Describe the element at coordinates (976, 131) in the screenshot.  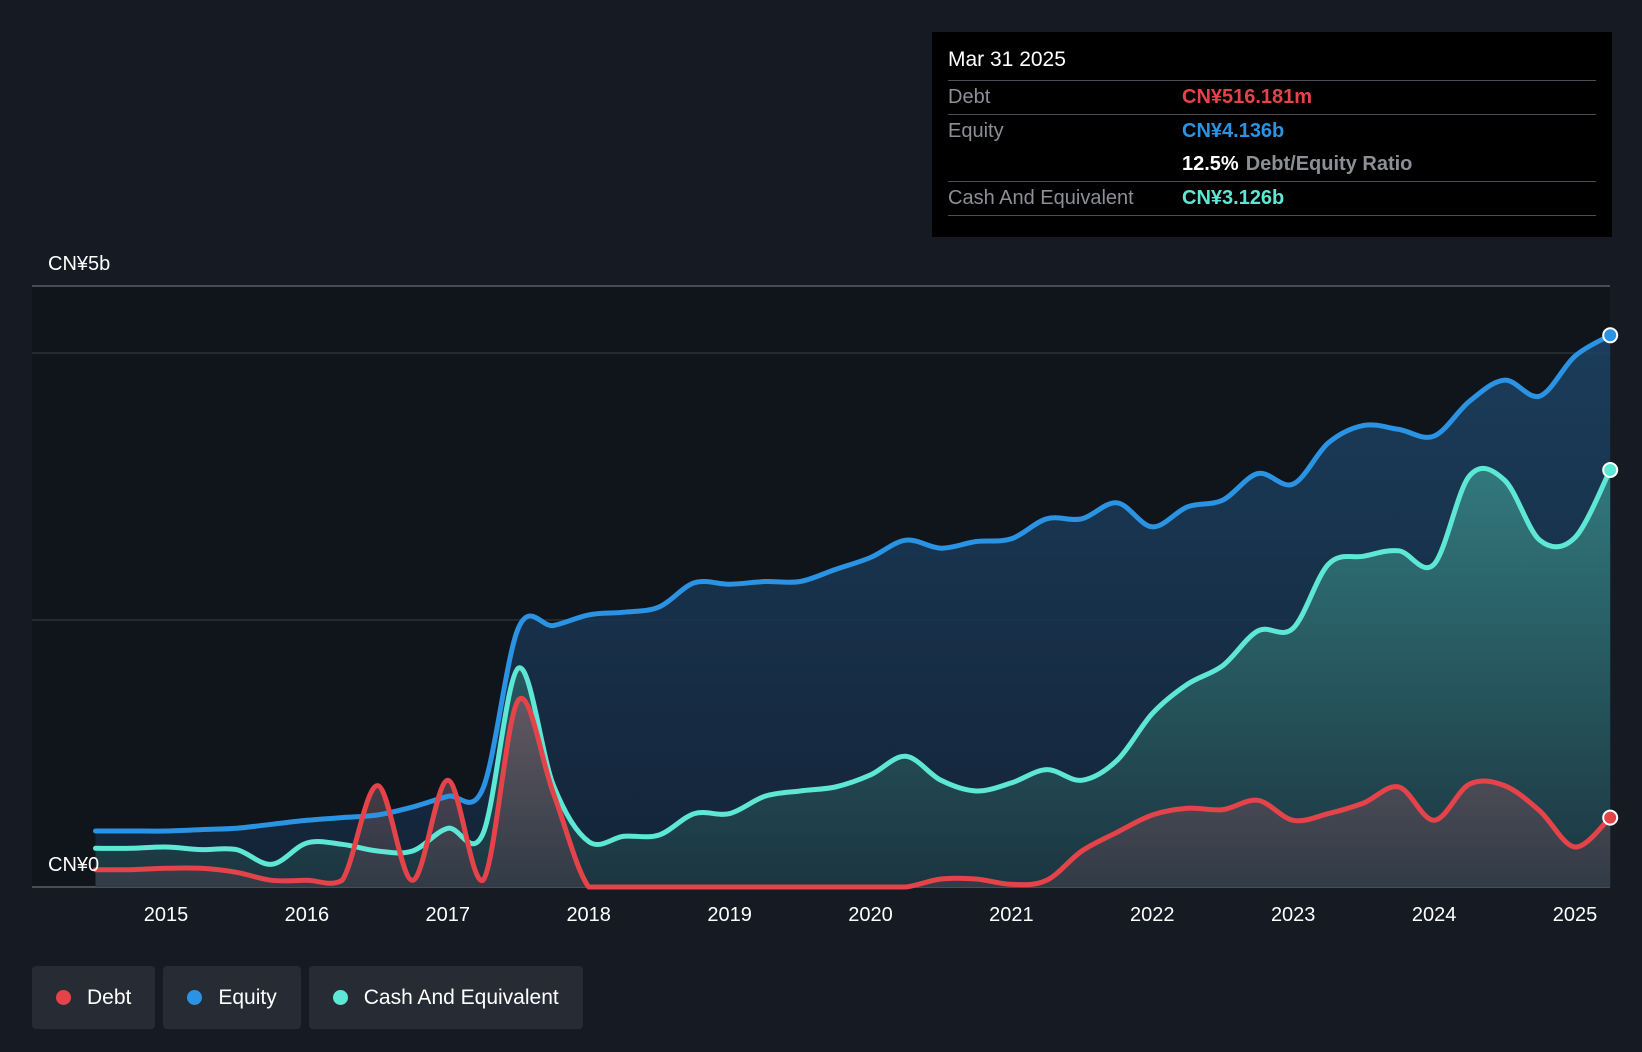
I see `tooltip-equity-label: Equity` at that location.